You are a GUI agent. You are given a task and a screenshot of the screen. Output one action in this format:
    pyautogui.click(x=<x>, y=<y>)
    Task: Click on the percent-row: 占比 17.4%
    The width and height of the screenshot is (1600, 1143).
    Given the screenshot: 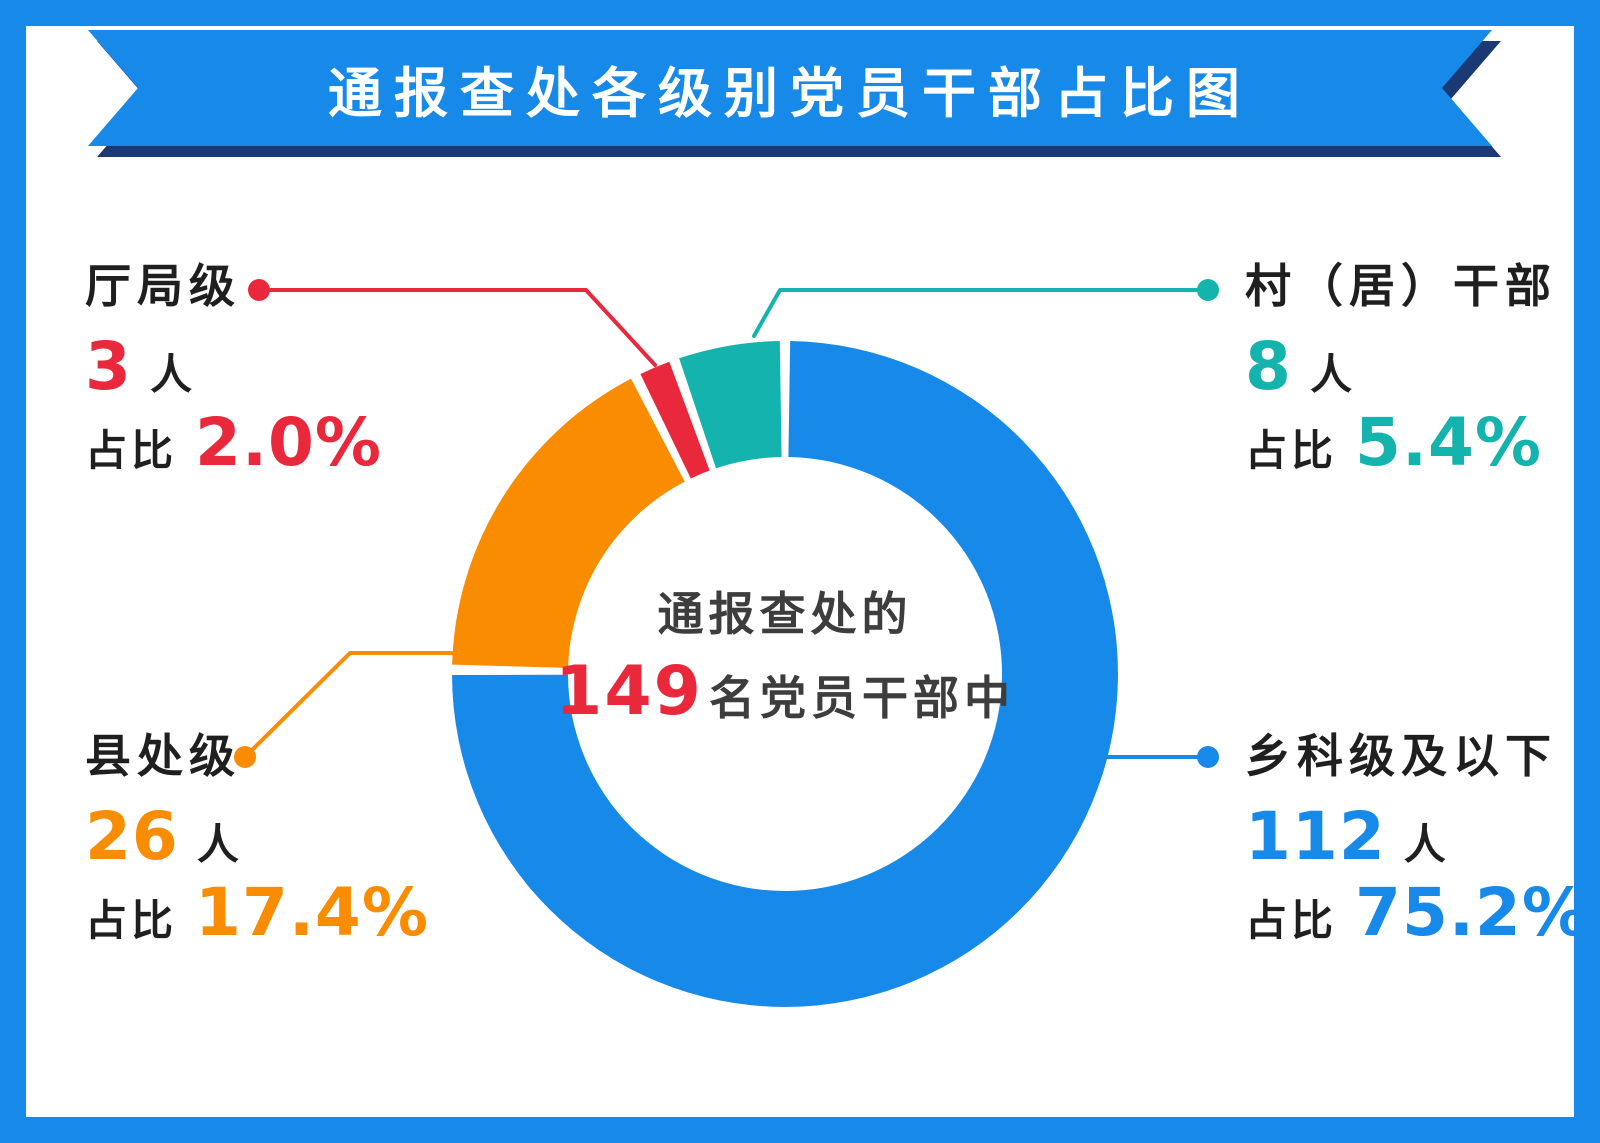 What is the action you would take?
    pyautogui.click(x=257, y=913)
    